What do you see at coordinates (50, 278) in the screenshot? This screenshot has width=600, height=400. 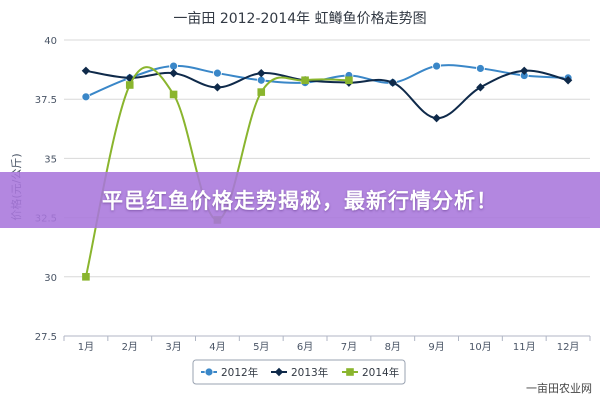 I see `y-tick-label: 30` at bounding box center [50, 278].